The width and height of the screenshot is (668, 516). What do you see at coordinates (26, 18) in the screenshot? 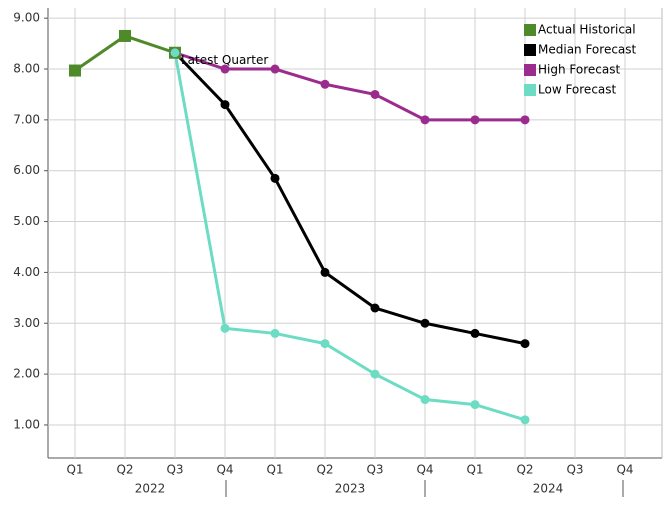
I see `y-tick-label: 9.00` at bounding box center [26, 18].